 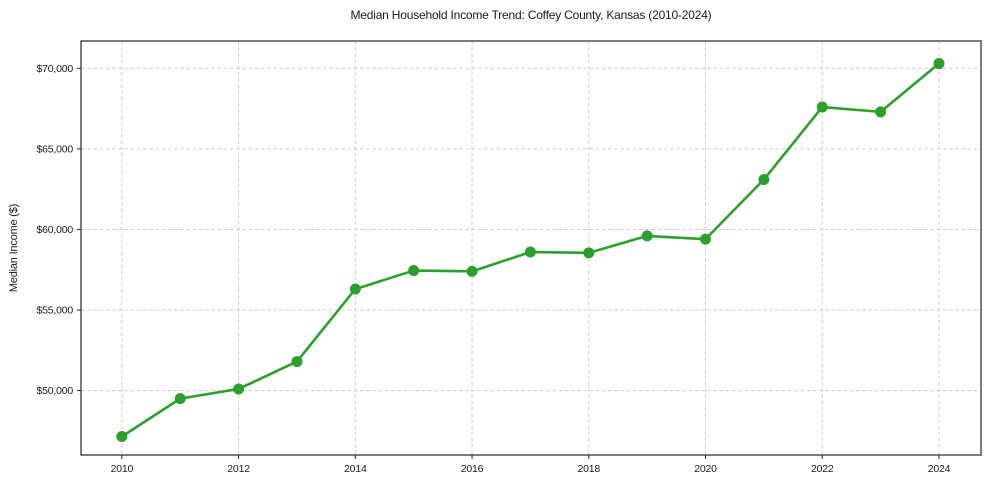 I want to click on y-tick-label: $65,000, so click(x=54, y=149).